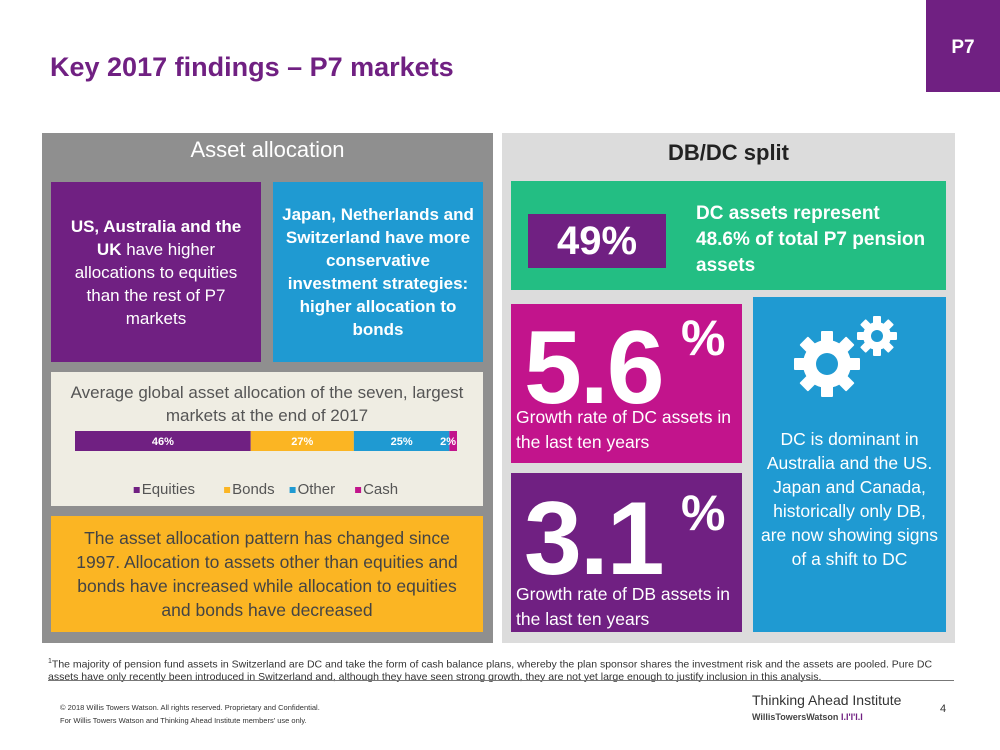  Describe the element at coordinates (851, 717) in the screenshot. I see `brand-mark: I.I'I'I.I` at that location.